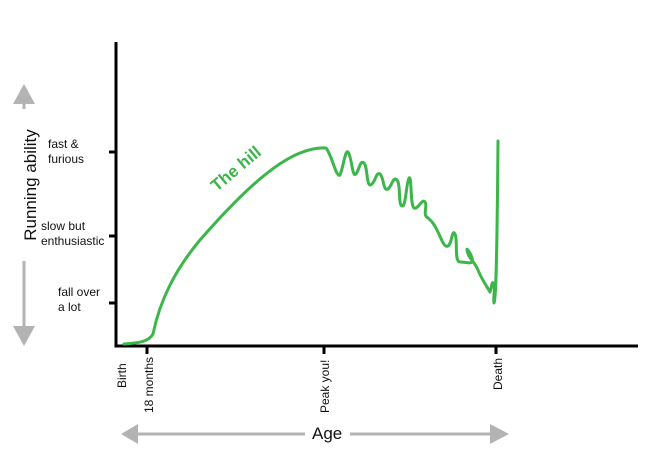  What do you see at coordinates (149, 384) in the screenshot?
I see `x-tick-label-18-months: 18 months` at bounding box center [149, 384].